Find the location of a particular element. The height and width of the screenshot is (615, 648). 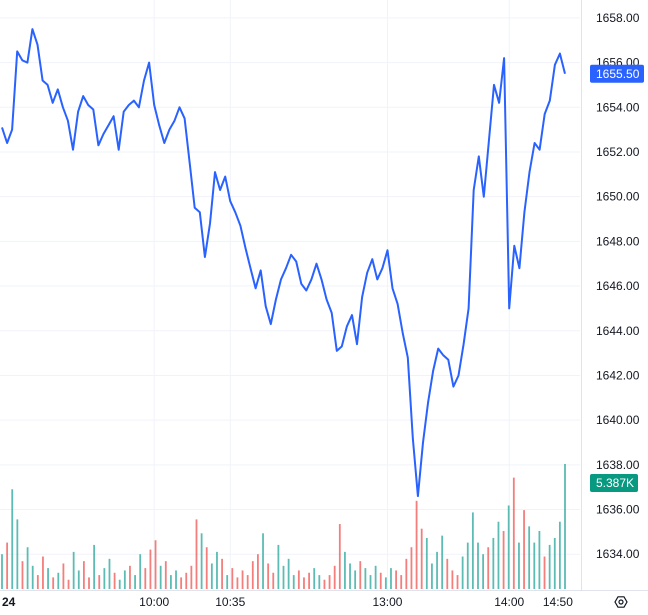

x-tick-label: 10:35 is located at coordinates (230, 602).